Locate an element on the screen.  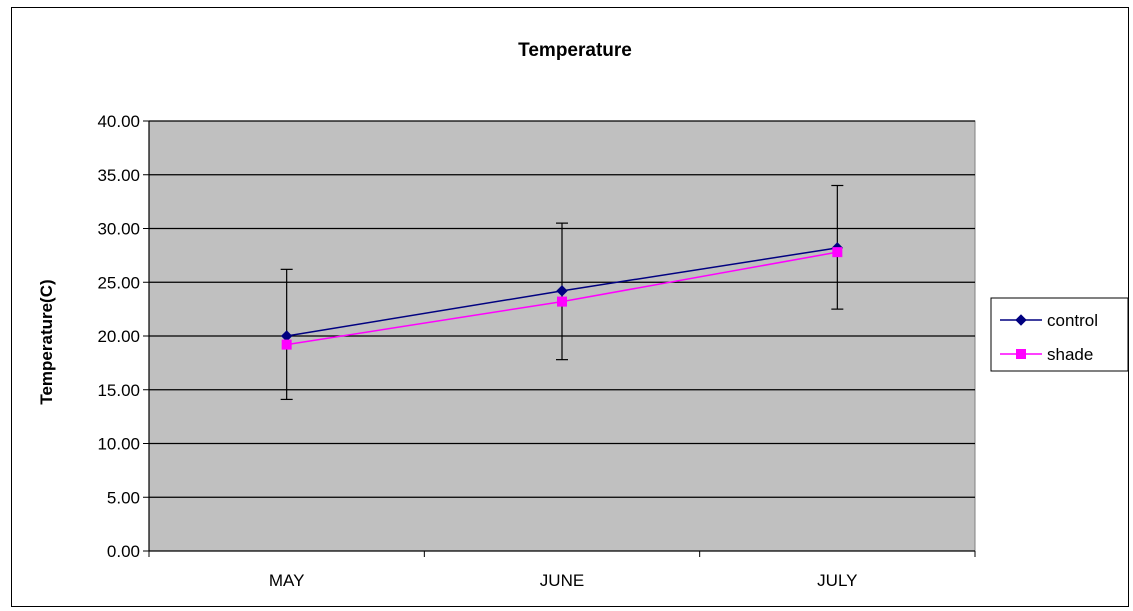
y-tick-label: 10.00 is located at coordinates (118, 444).